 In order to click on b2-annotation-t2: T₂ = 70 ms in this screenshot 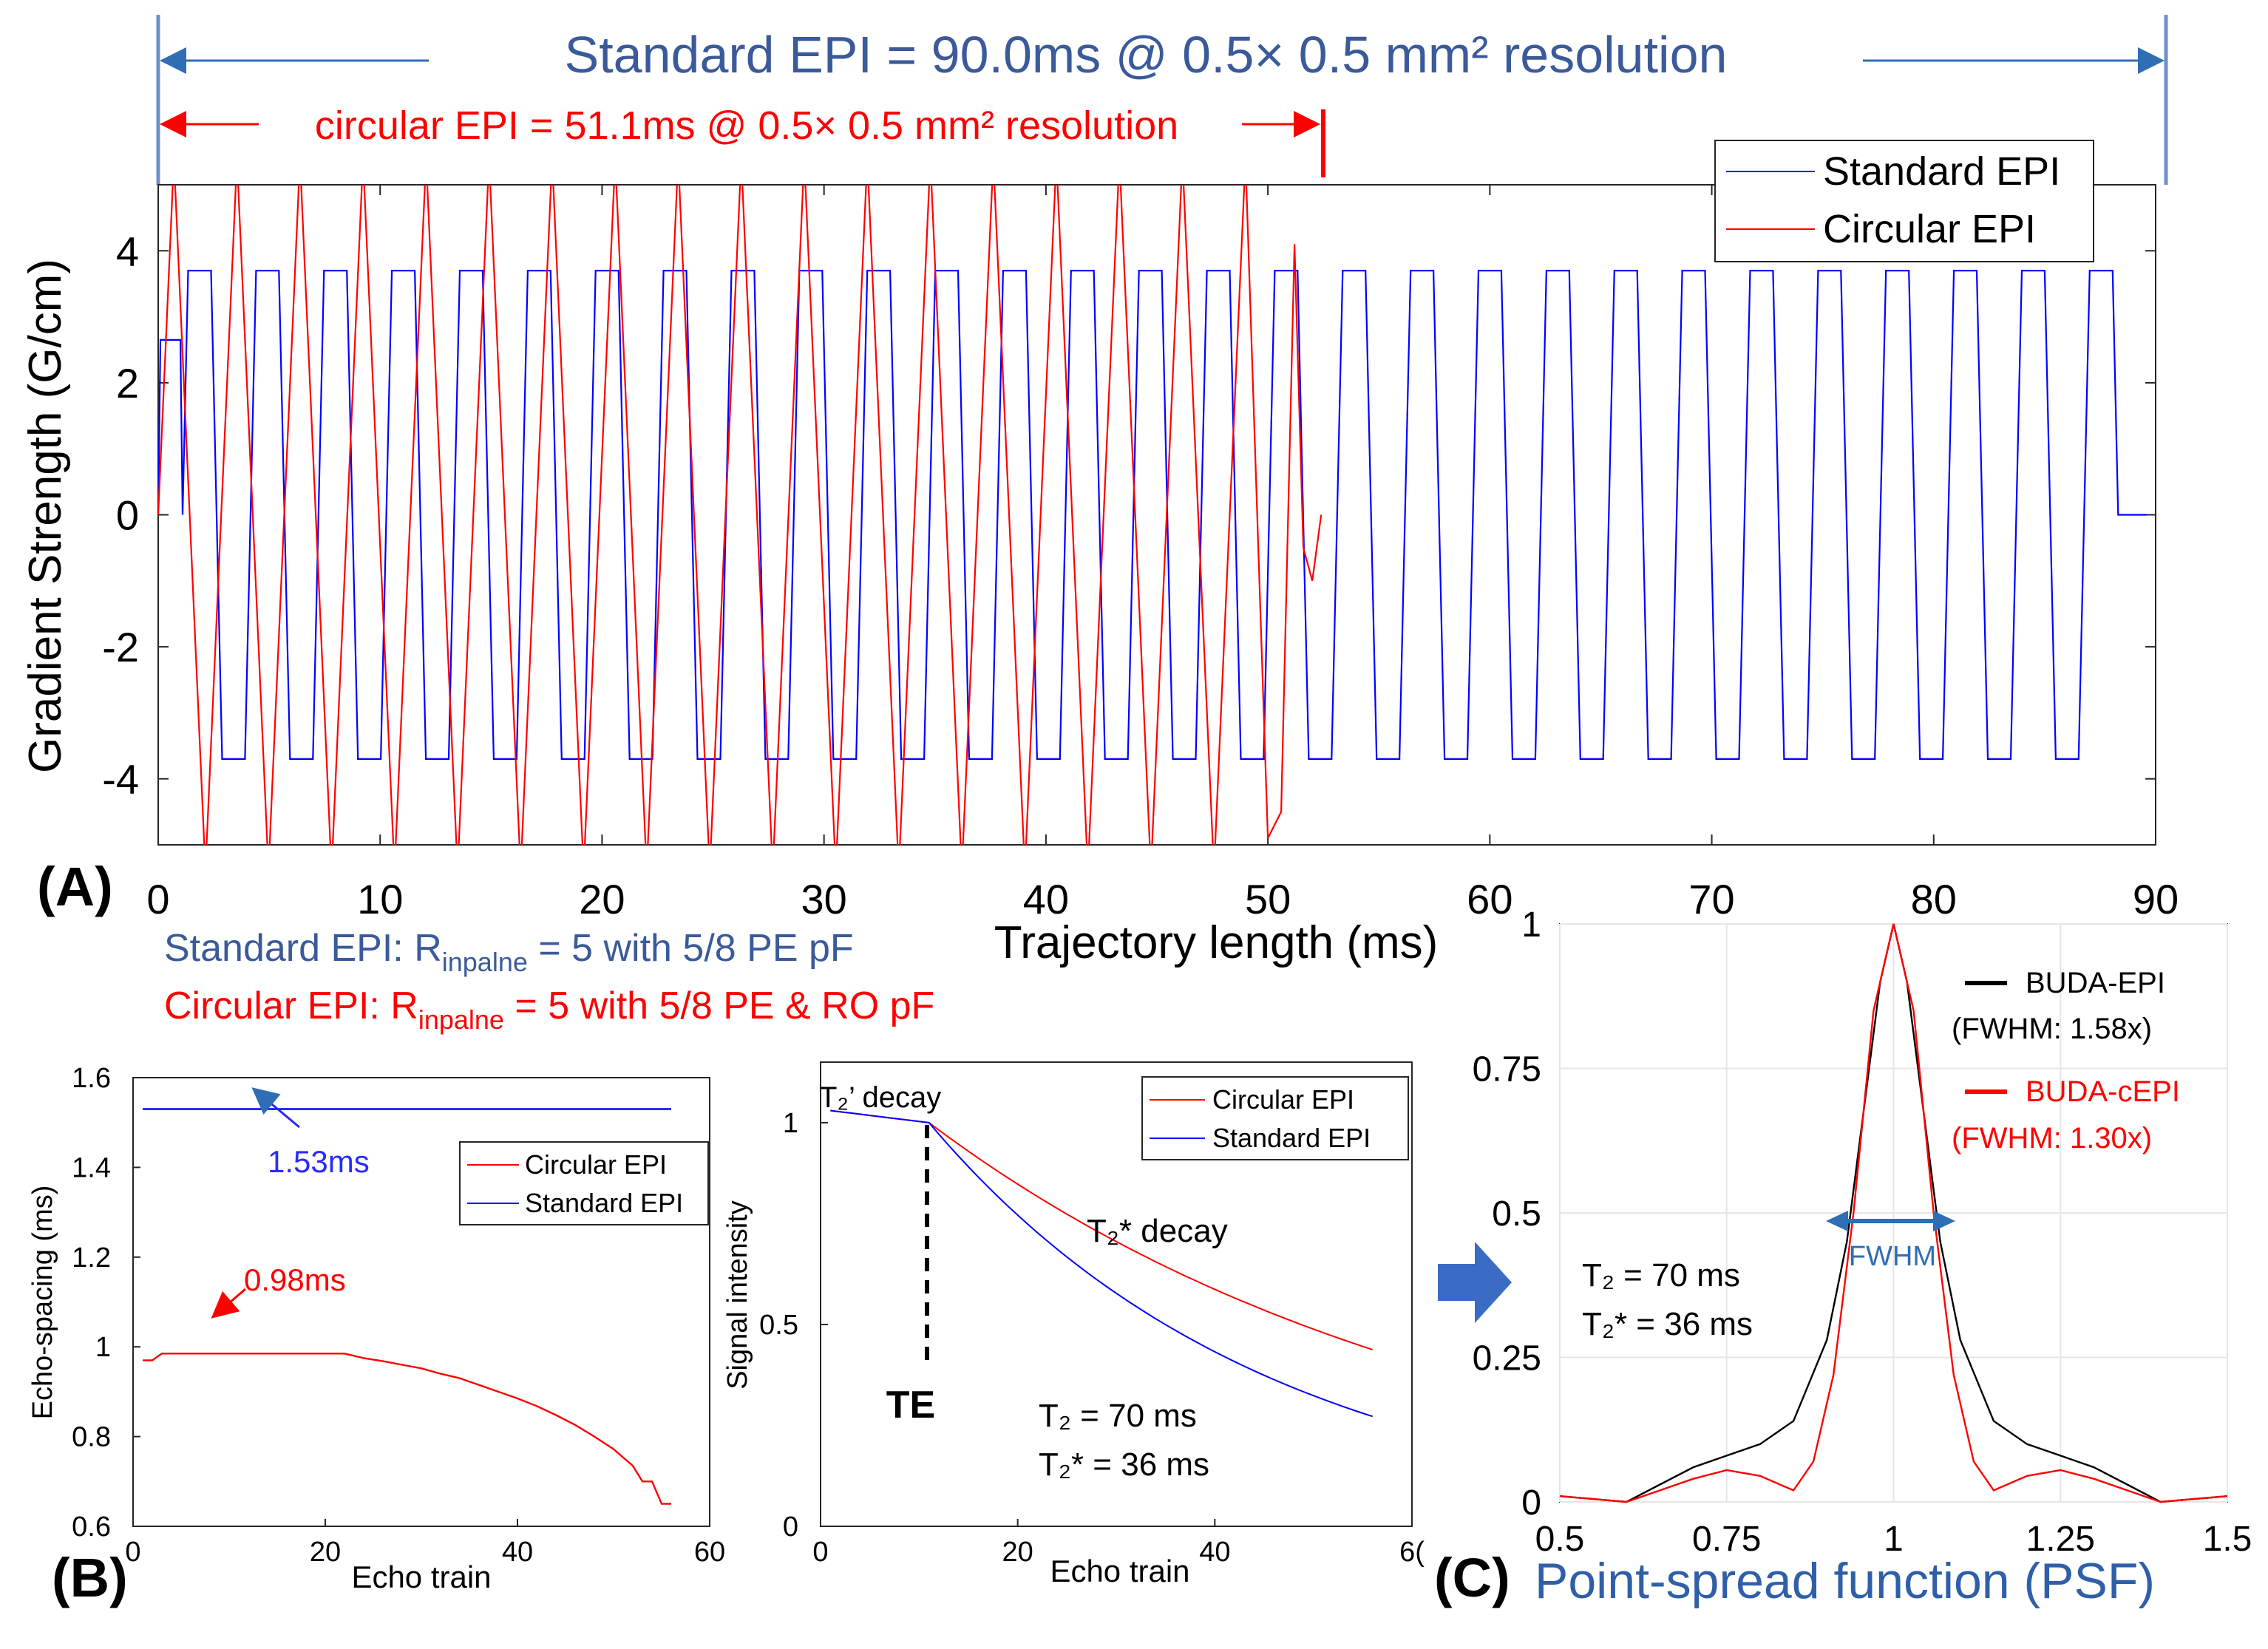, I will do `click(1118, 1416)`.